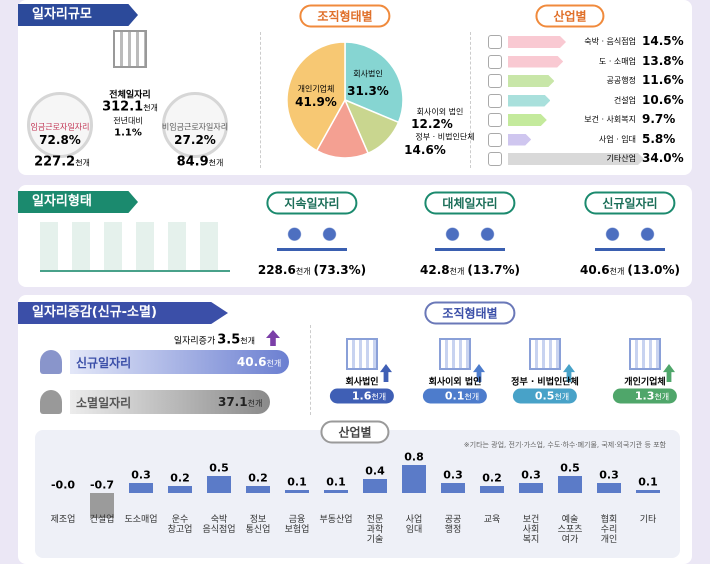 Image resolution: width=710 pixels, height=564 pixels. Describe the element at coordinates (455, 382) in the screenshot. I see `org-label: 회사이외 법인` at that location.